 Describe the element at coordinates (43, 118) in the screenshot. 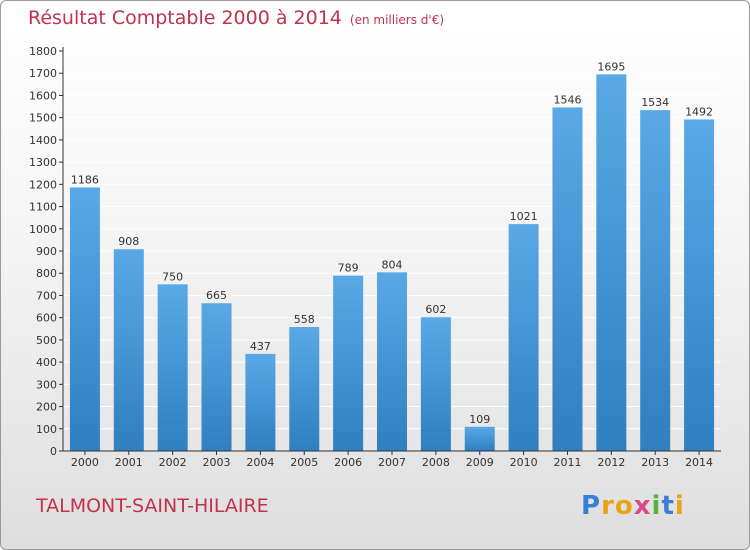

I see `y-tick-label: 1500` at that location.